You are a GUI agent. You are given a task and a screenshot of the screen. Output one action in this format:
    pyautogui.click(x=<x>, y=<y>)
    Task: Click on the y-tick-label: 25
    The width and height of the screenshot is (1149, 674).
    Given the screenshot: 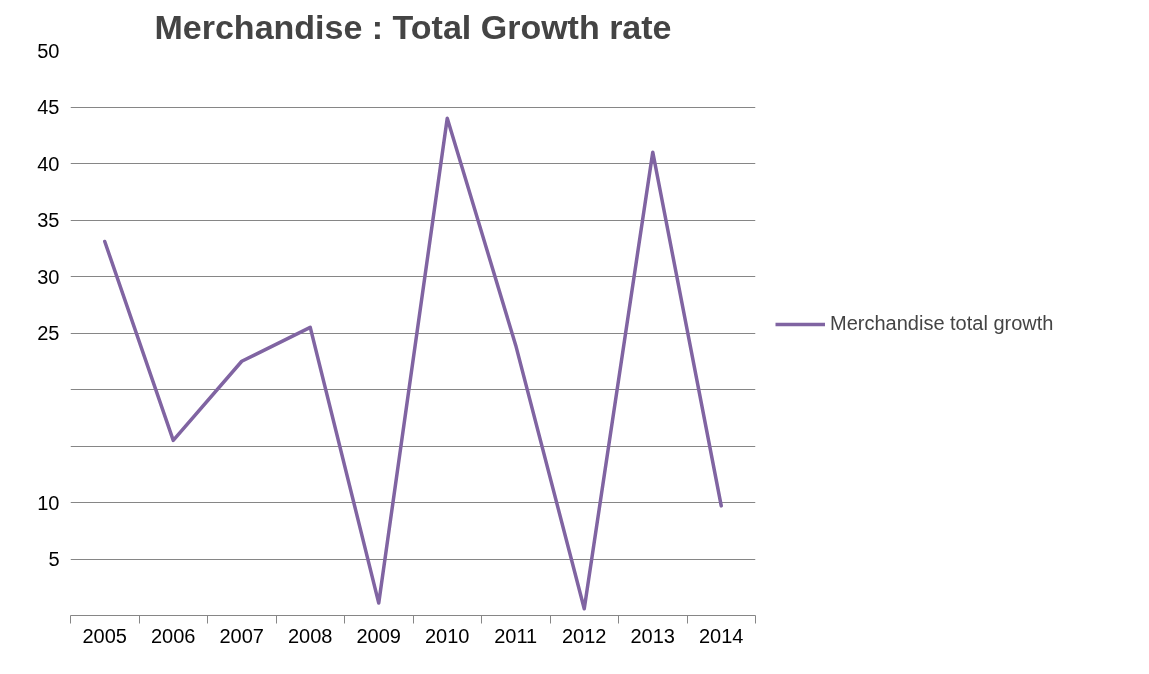 What is the action you would take?
    pyautogui.click(x=48, y=333)
    